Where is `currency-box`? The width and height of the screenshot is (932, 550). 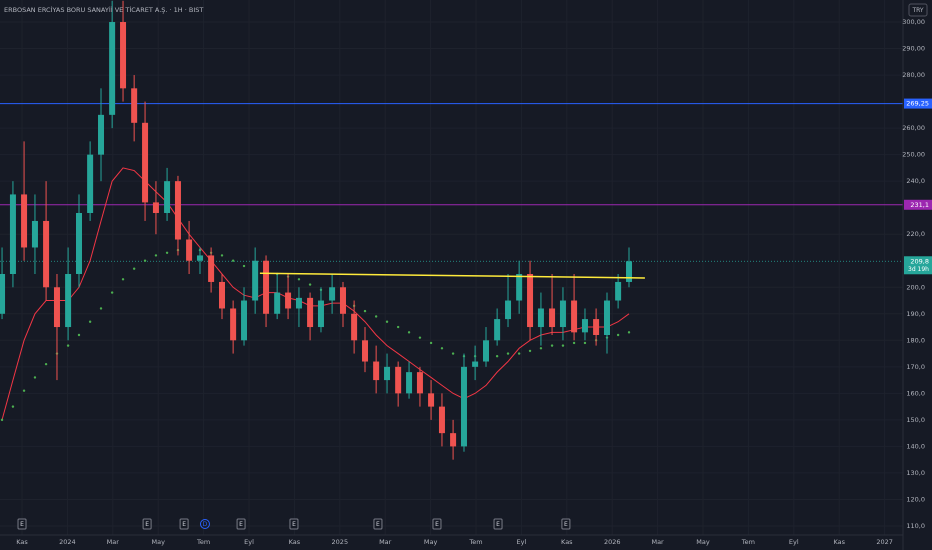 currency-box is located at coordinates (918, 10).